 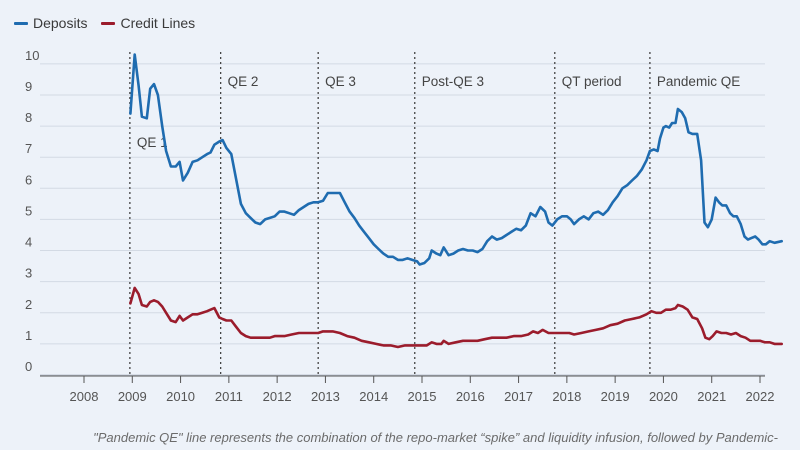 I want to click on event-label-qe-3: QE 3, so click(x=340, y=81).